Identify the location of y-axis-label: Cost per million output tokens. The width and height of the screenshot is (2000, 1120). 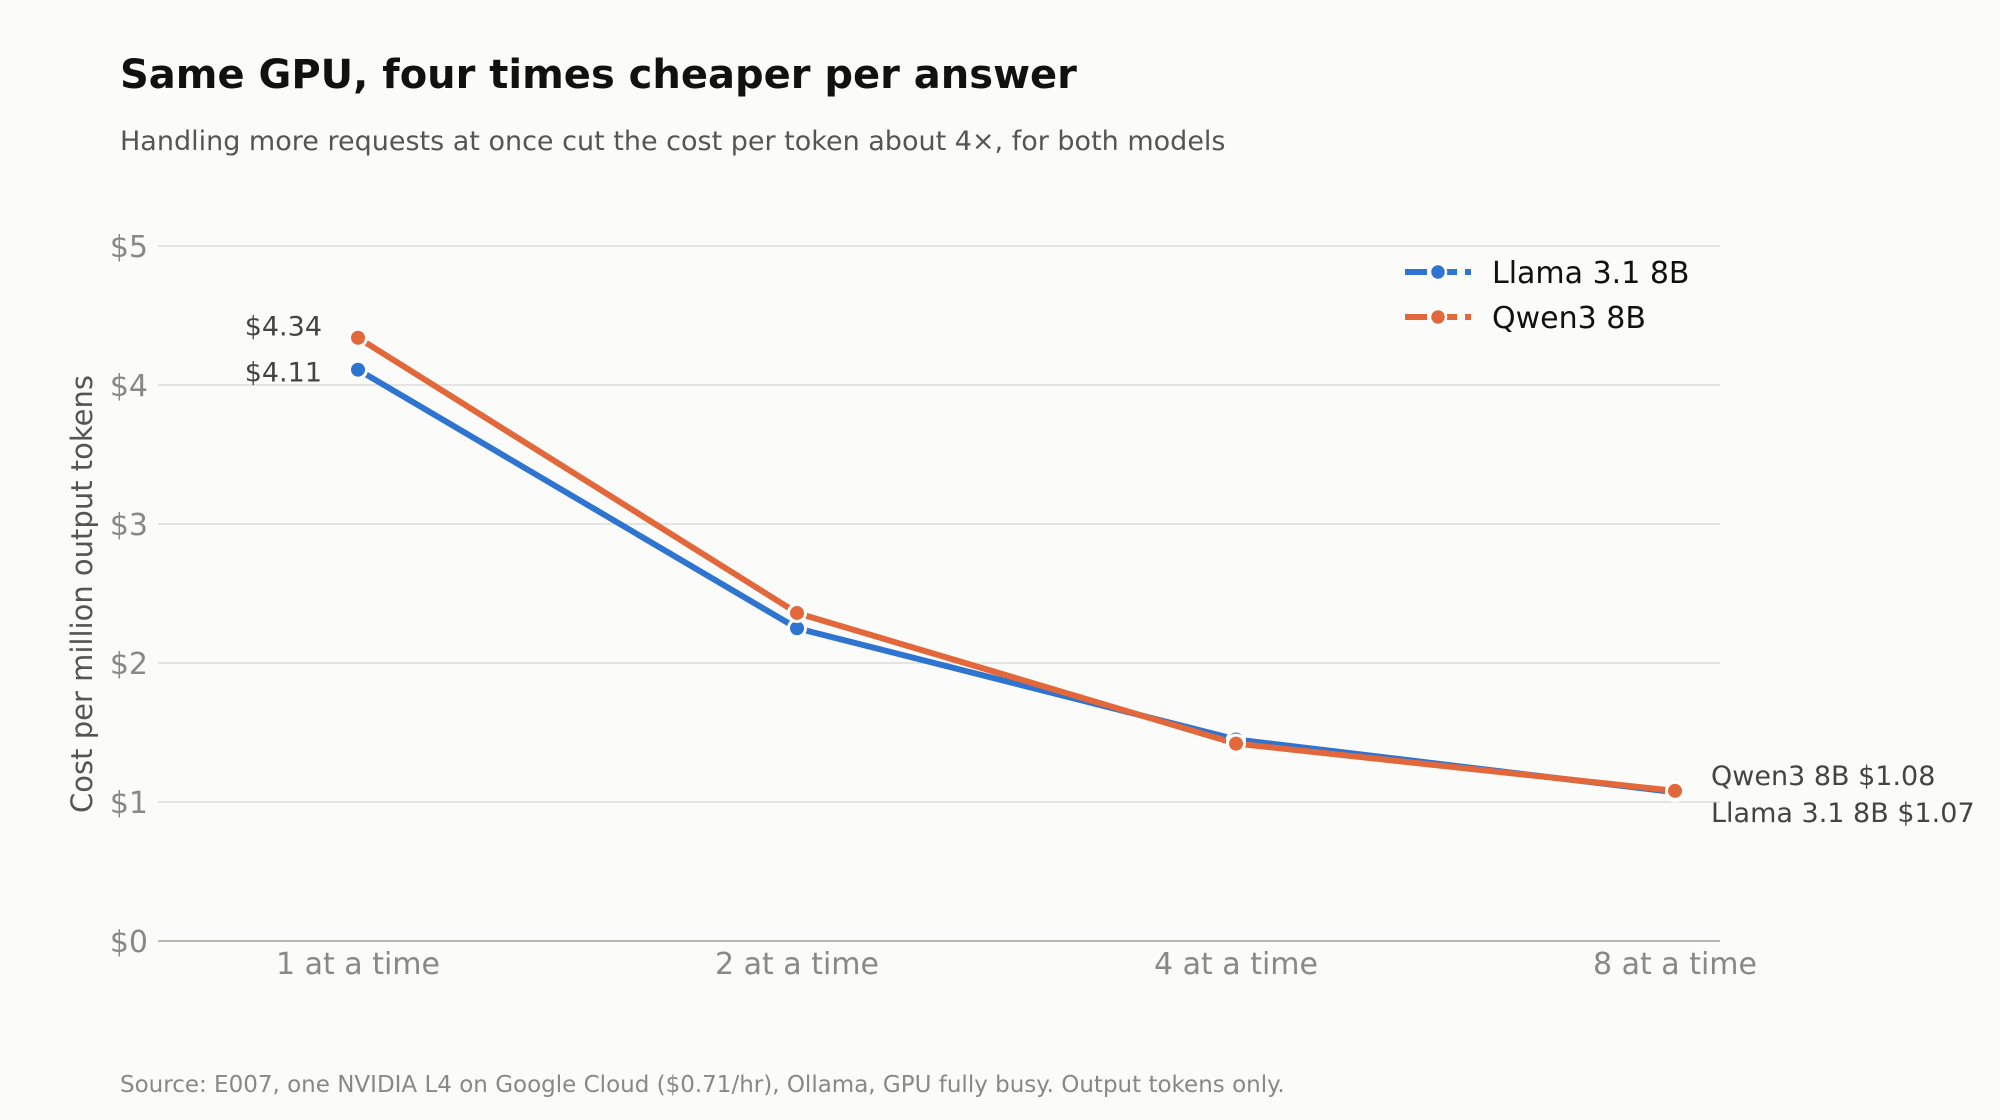
(82, 594).